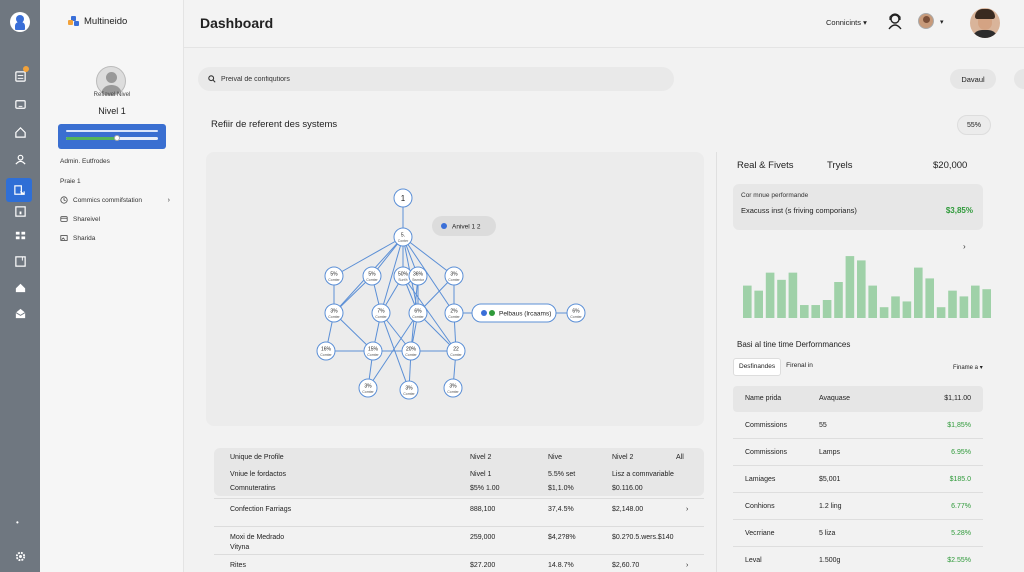 This screenshot has width=1024, height=572. What do you see at coordinates (20, 211) in the screenshot?
I see `building-icon` at bounding box center [20, 211].